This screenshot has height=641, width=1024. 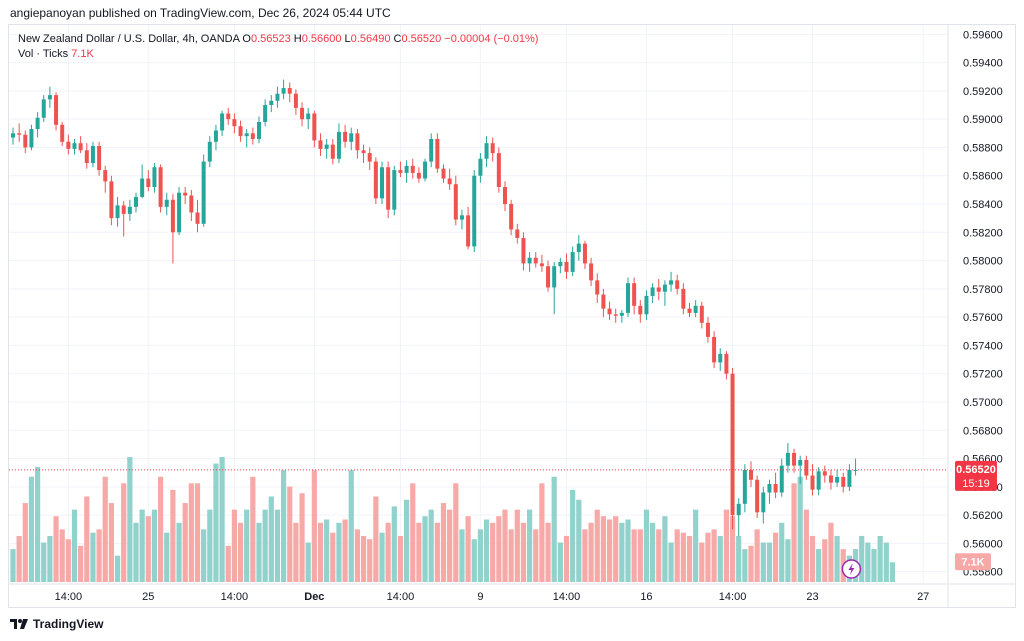 I want to click on volume-tag, so click(x=973, y=562).